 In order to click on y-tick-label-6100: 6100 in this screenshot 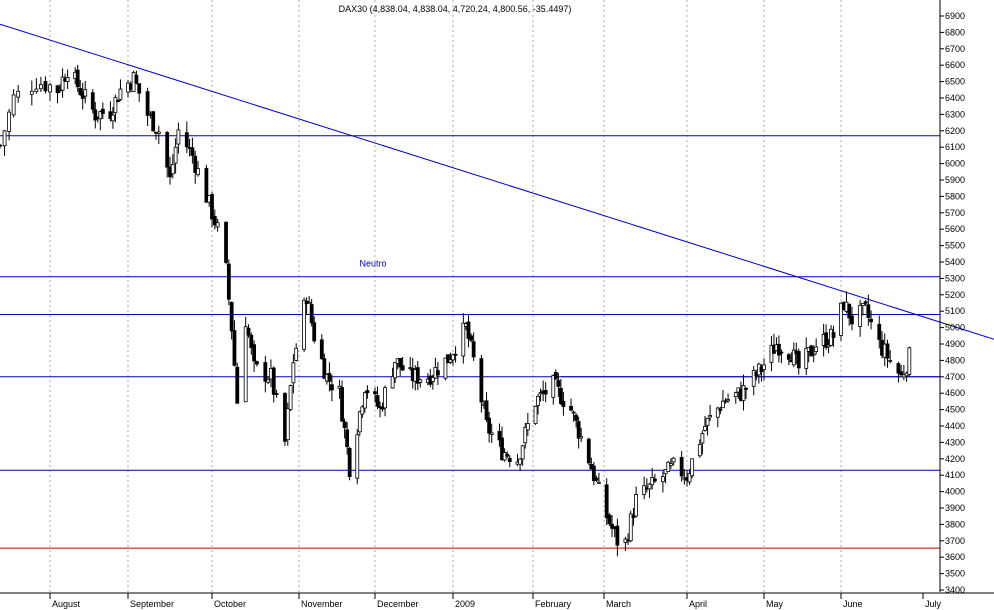, I will do `click(955, 147)`.